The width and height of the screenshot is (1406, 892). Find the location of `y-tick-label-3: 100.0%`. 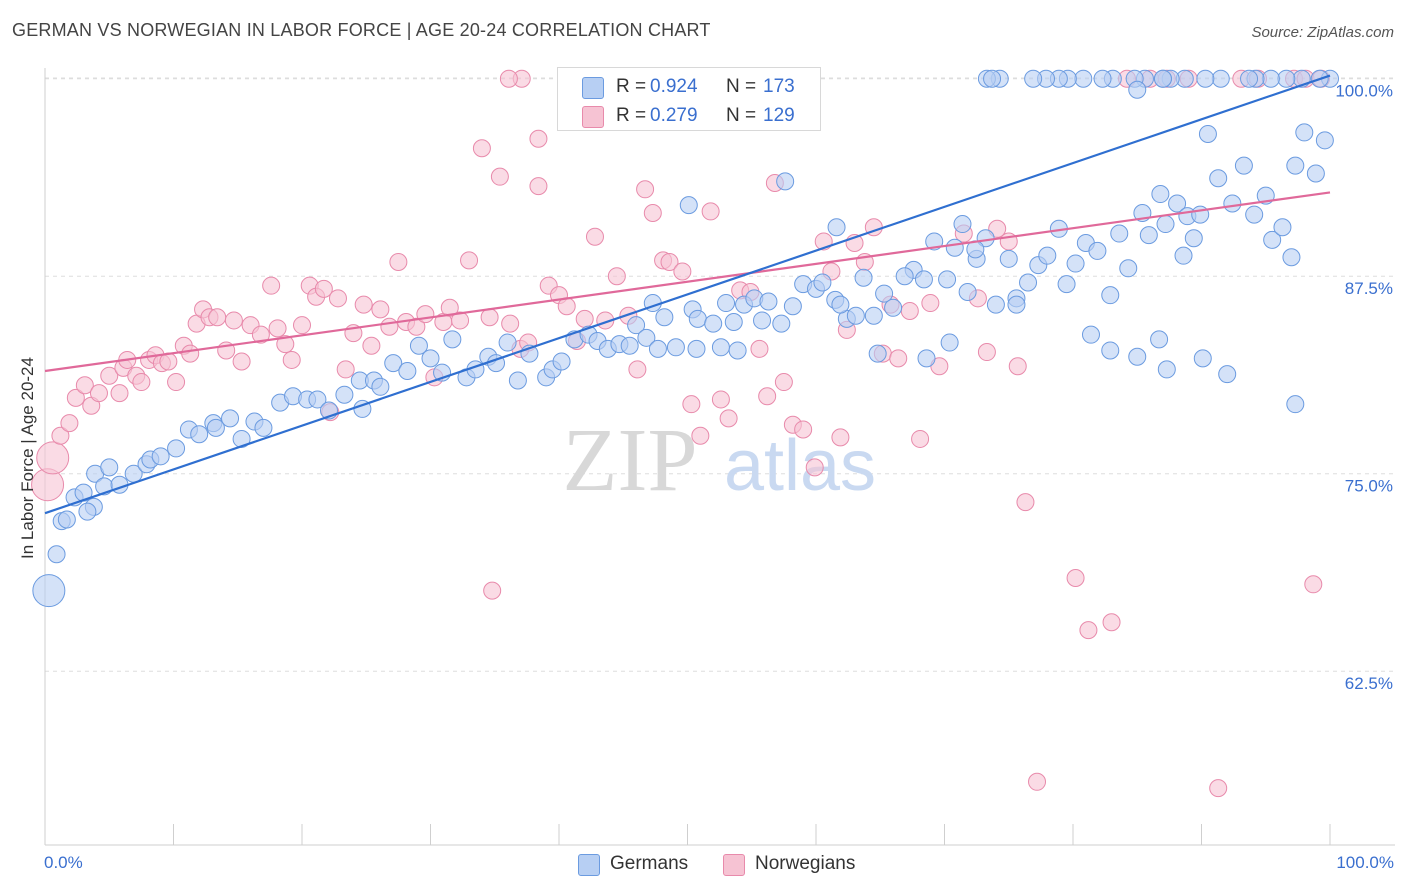

y-tick-label-3: 100.0% is located at coordinates (1364, 91).